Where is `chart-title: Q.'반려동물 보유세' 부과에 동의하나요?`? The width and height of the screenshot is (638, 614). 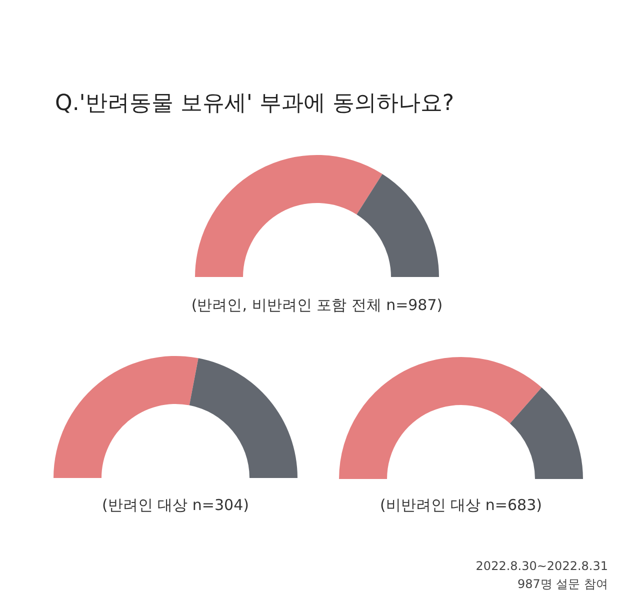
chart-title: Q.'반려동물 보유세' 부과에 동의하나요? is located at coordinates (254, 103).